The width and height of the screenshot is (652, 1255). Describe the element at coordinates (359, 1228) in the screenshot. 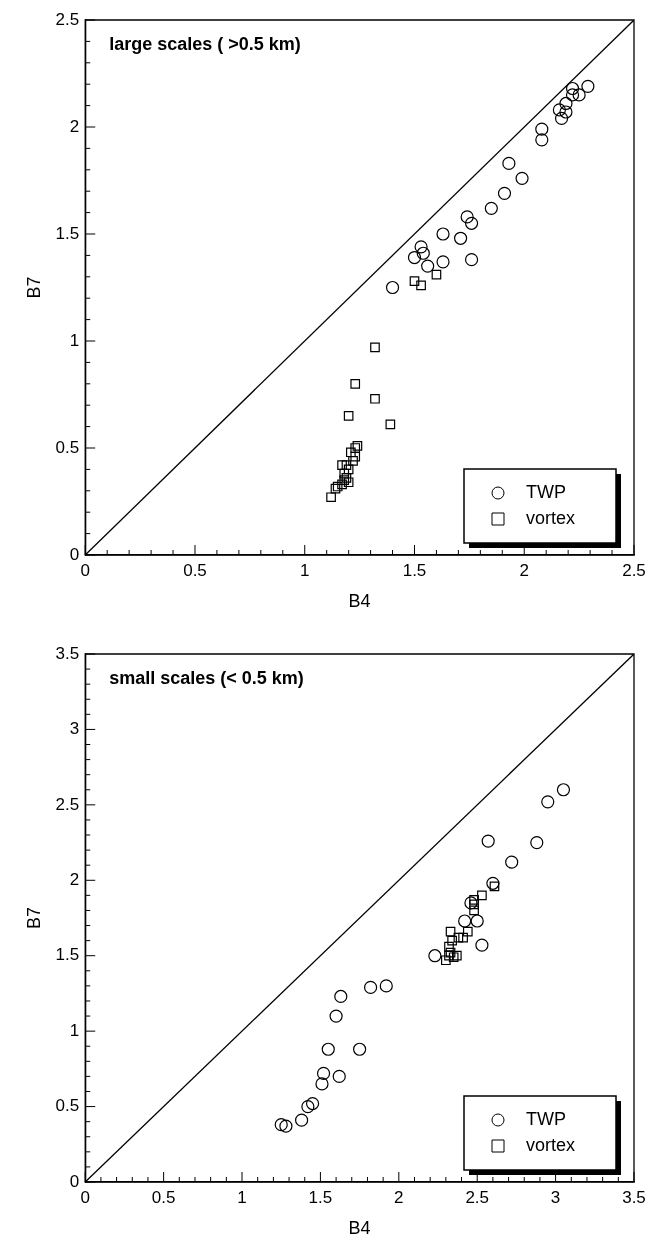

I see `x-axis-title: B4` at that location.